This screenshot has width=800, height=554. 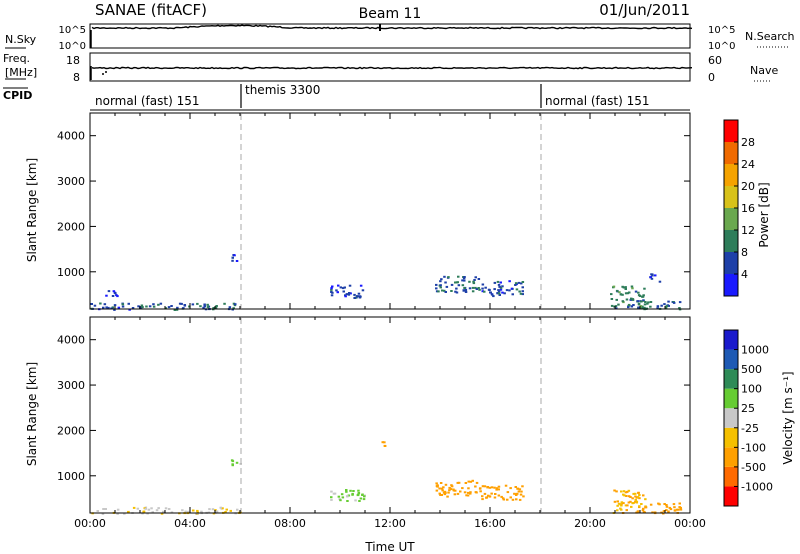 What do you see at coordinates (748, 208) in the screenshot?
I see `power-colorbar-tick-label: 16` at bounding box center [748, 208].